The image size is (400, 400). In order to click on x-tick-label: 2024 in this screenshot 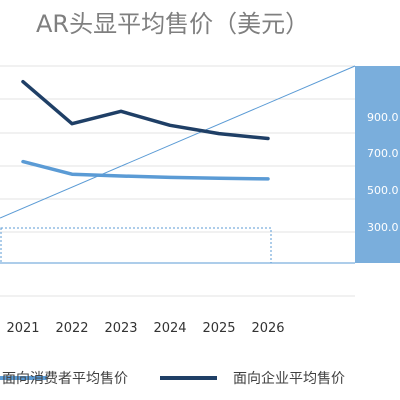, I will do `click(169, 328)`.